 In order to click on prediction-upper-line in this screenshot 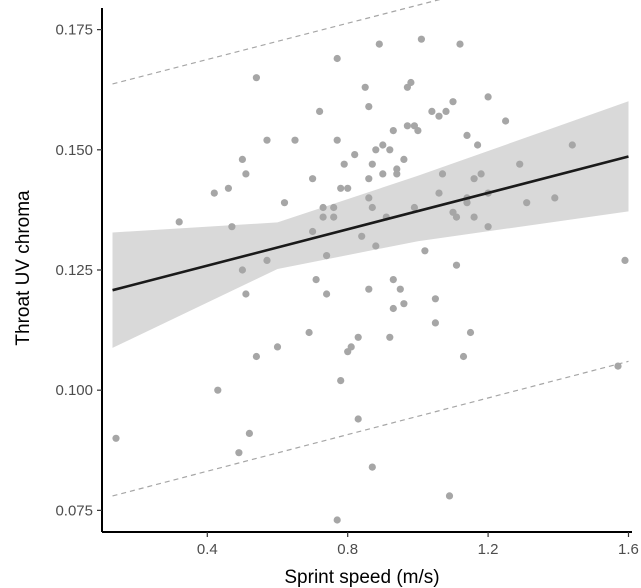, I will do `click(276, 42)`.